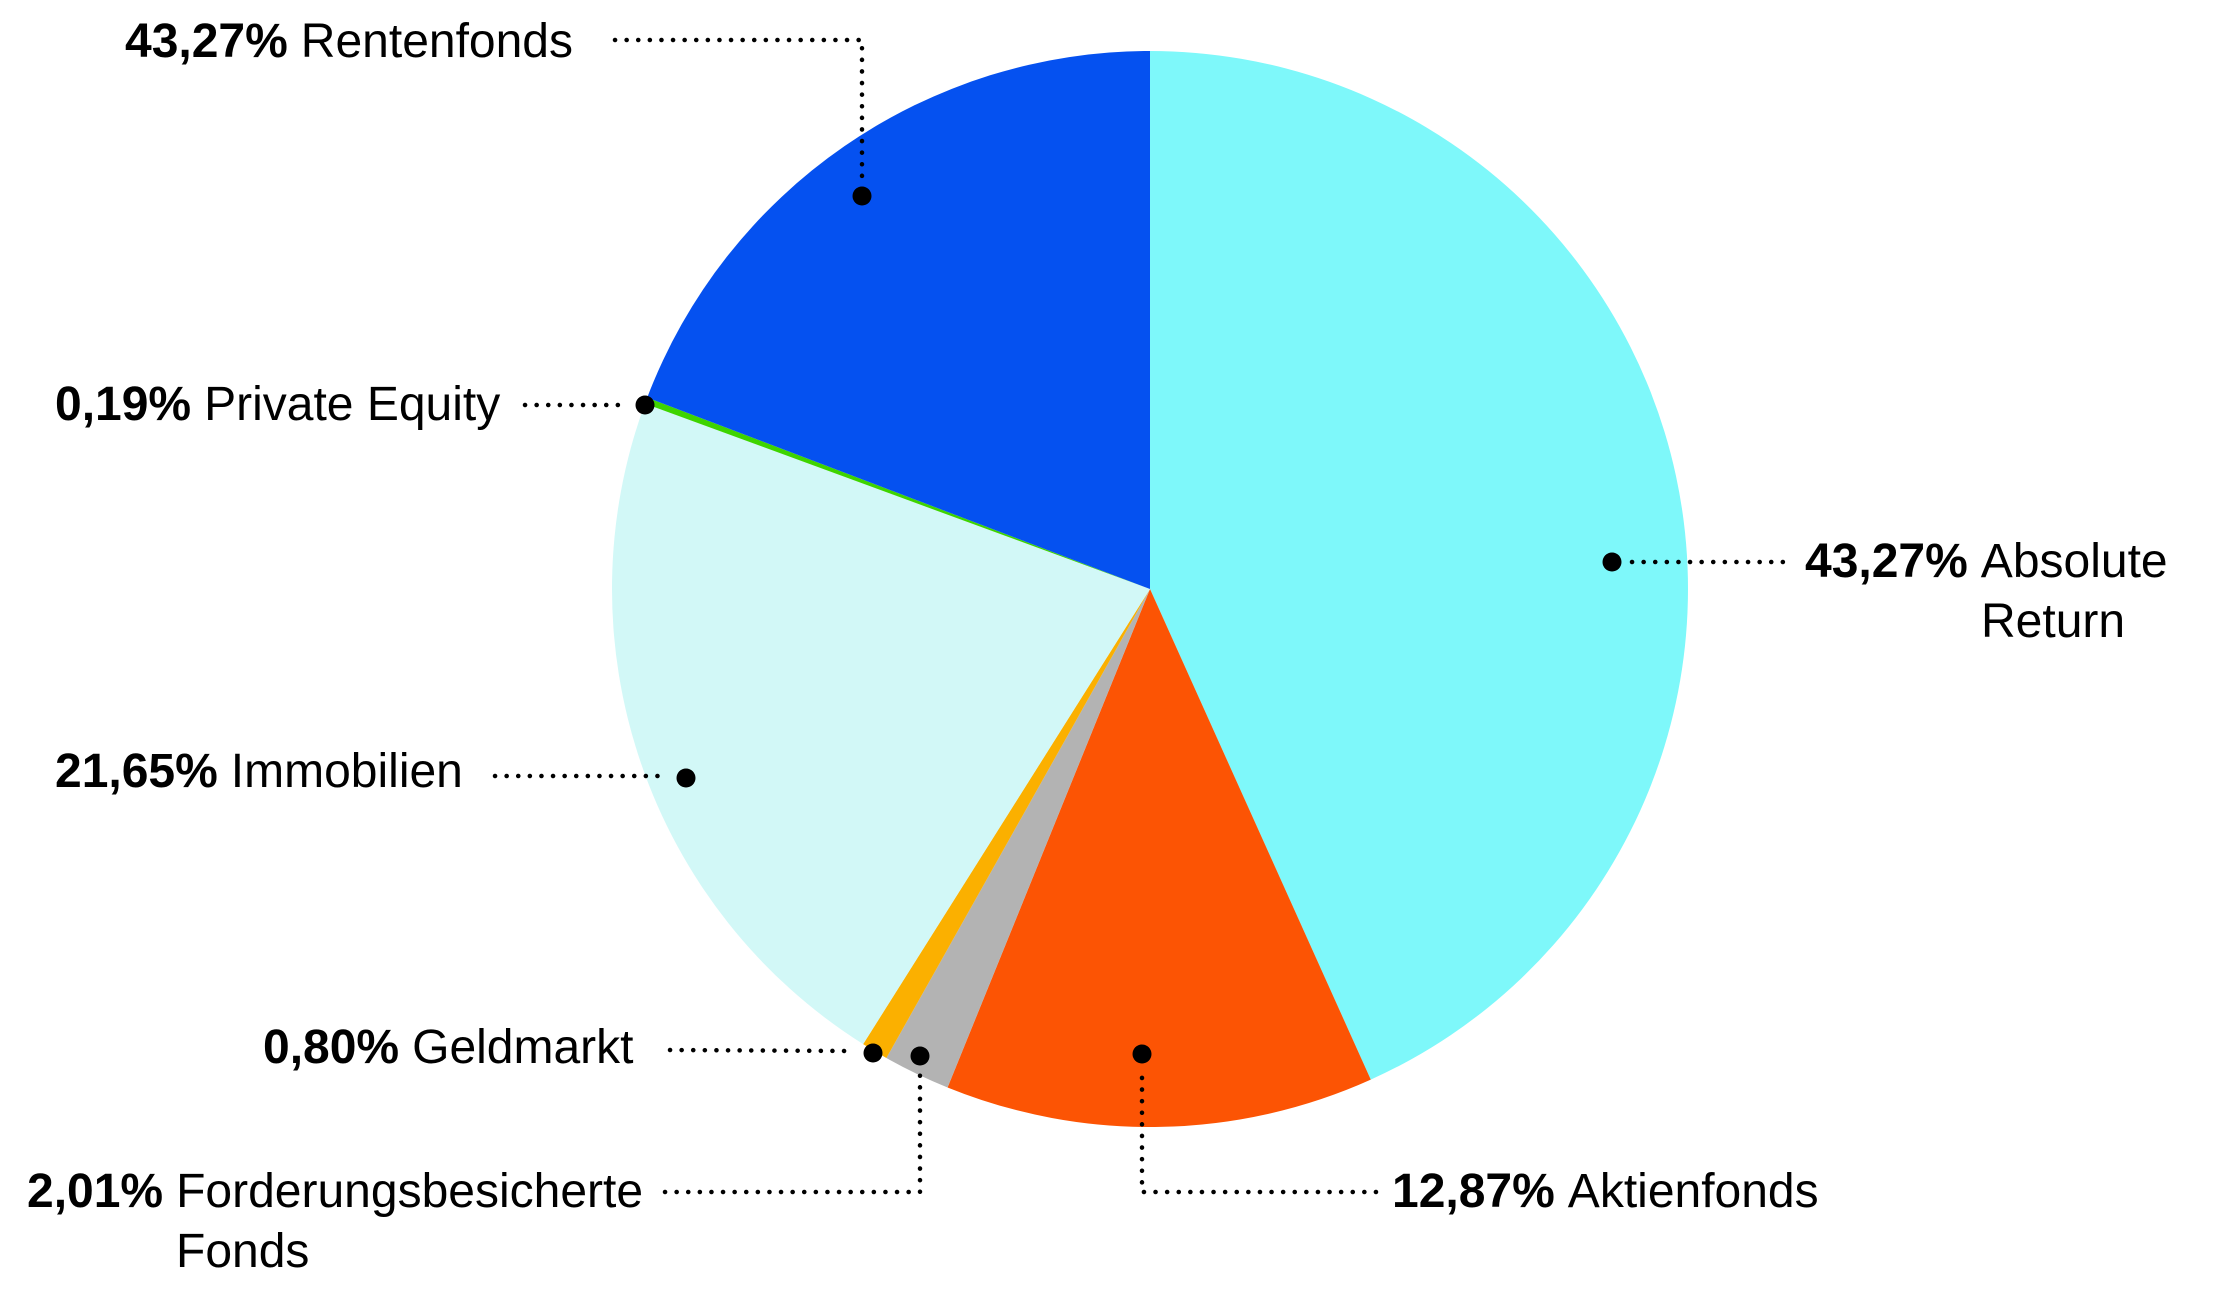  What do you see at coordinates (243, 1251) in the screenshot?
I see `slice-name-line2: Fonds` at bounding box center [243, 1251].